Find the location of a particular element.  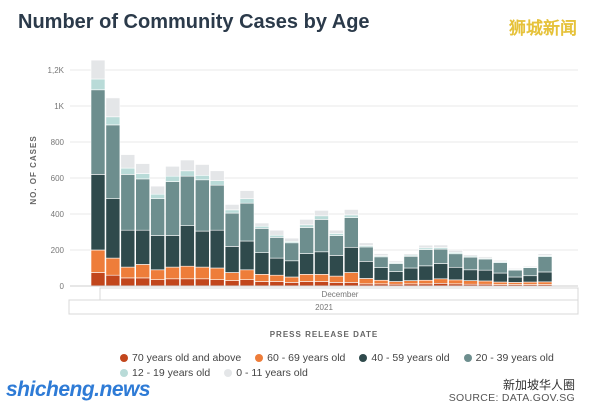

legend-item: 0 - 11 years old is located at coordinates (266, 373).